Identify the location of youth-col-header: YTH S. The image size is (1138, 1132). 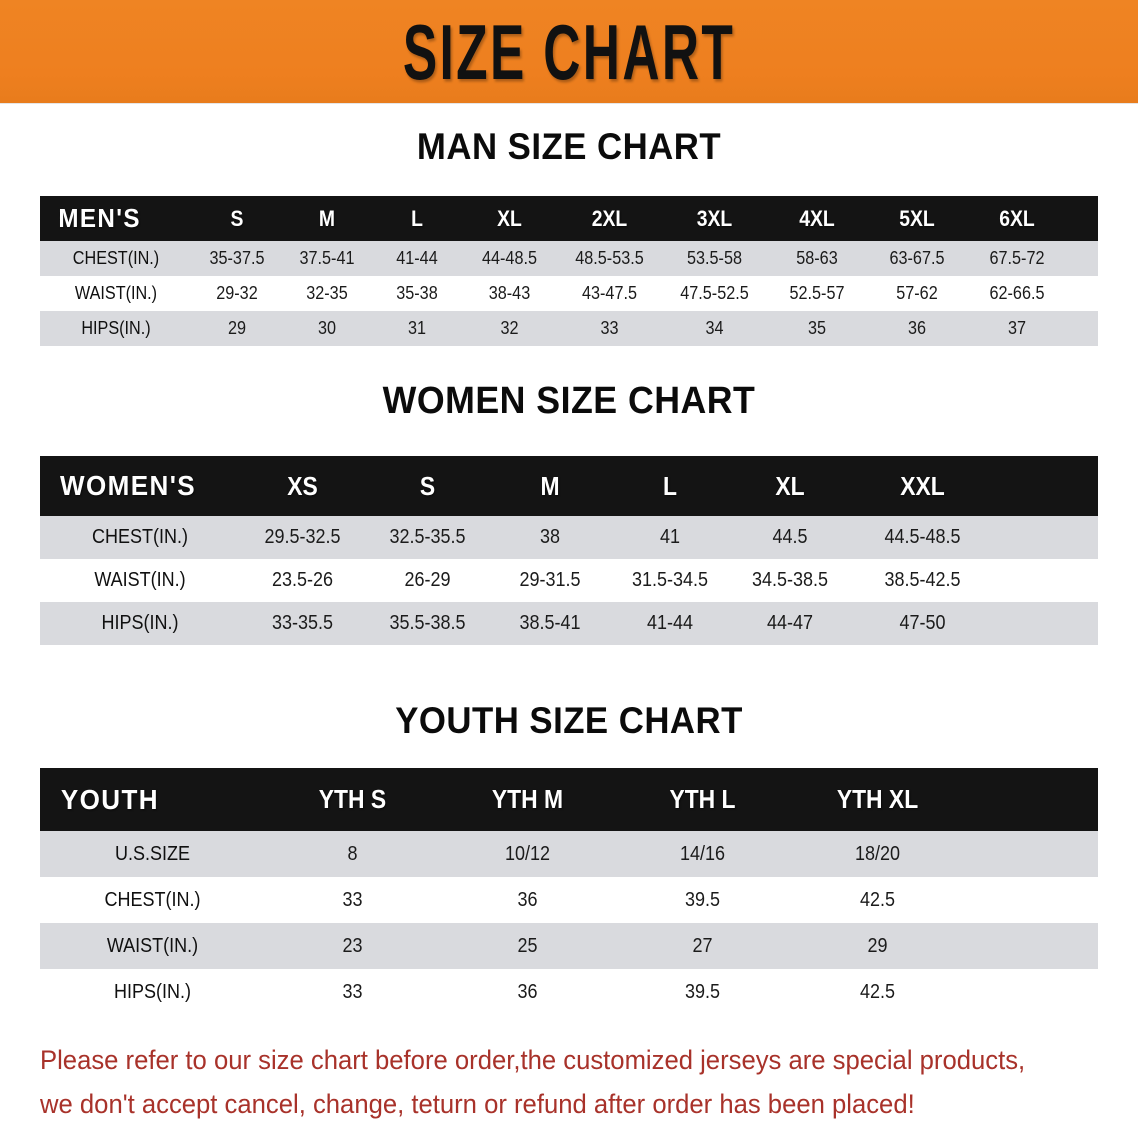
(352, 799).